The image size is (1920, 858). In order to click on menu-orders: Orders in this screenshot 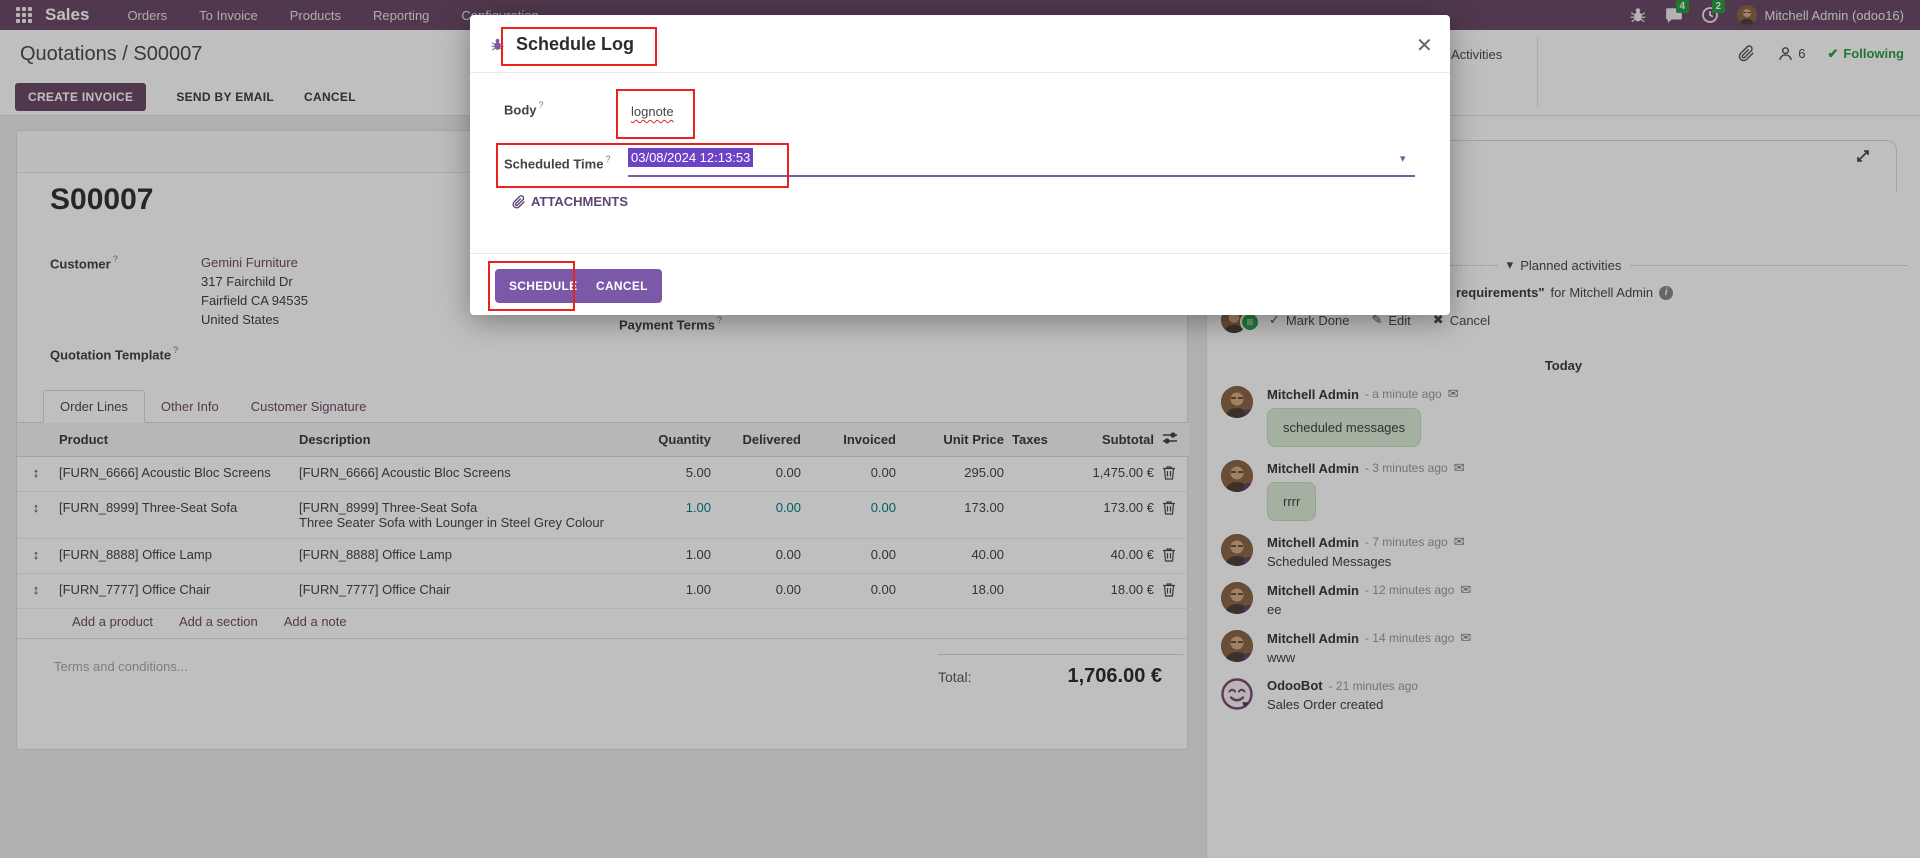, I will do `click(147, 15)`.